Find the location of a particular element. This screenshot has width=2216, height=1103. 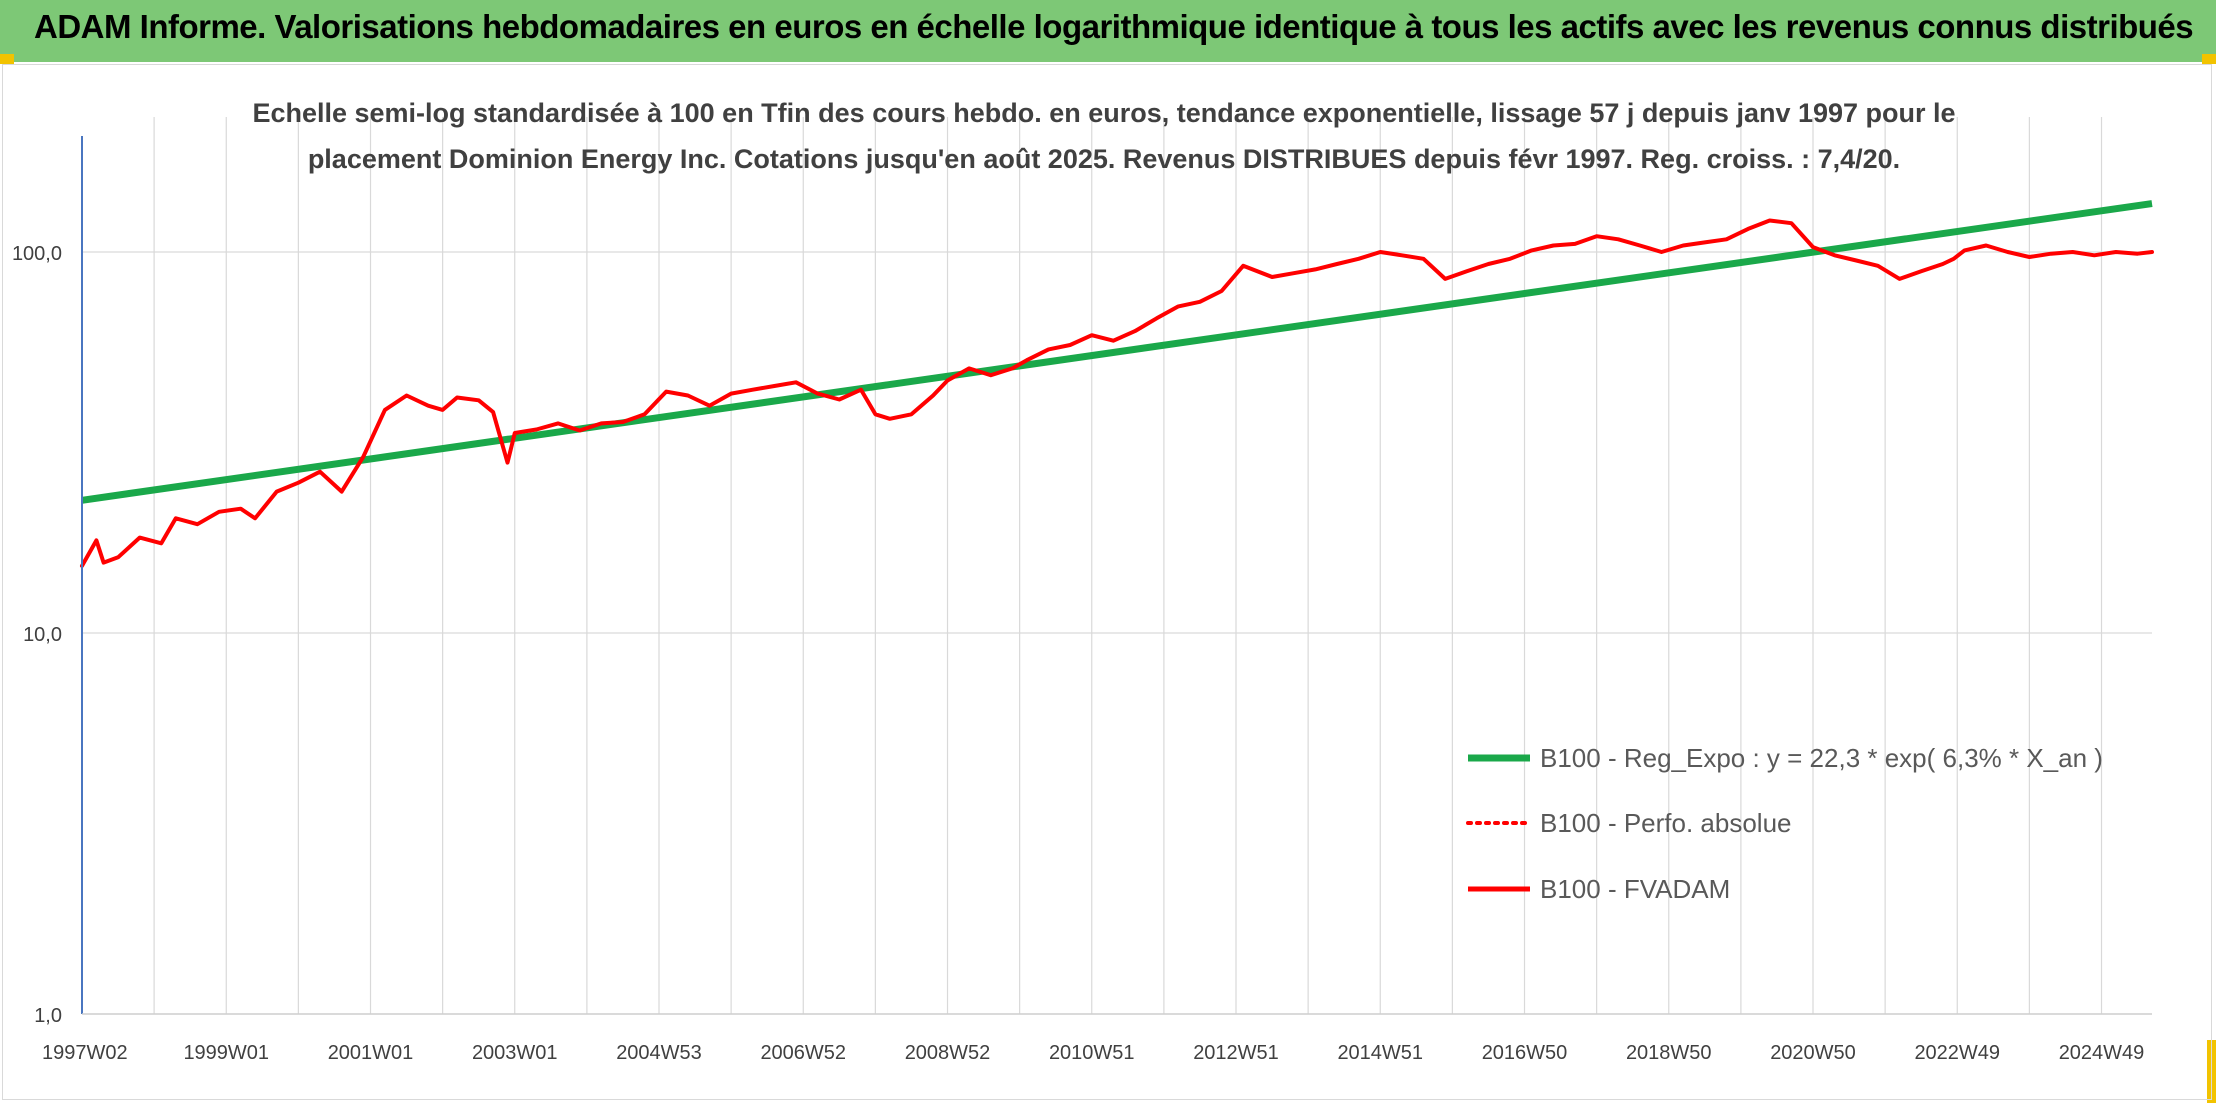

x-tick-label: 2001W01 is located at coordinates (371, 1053).